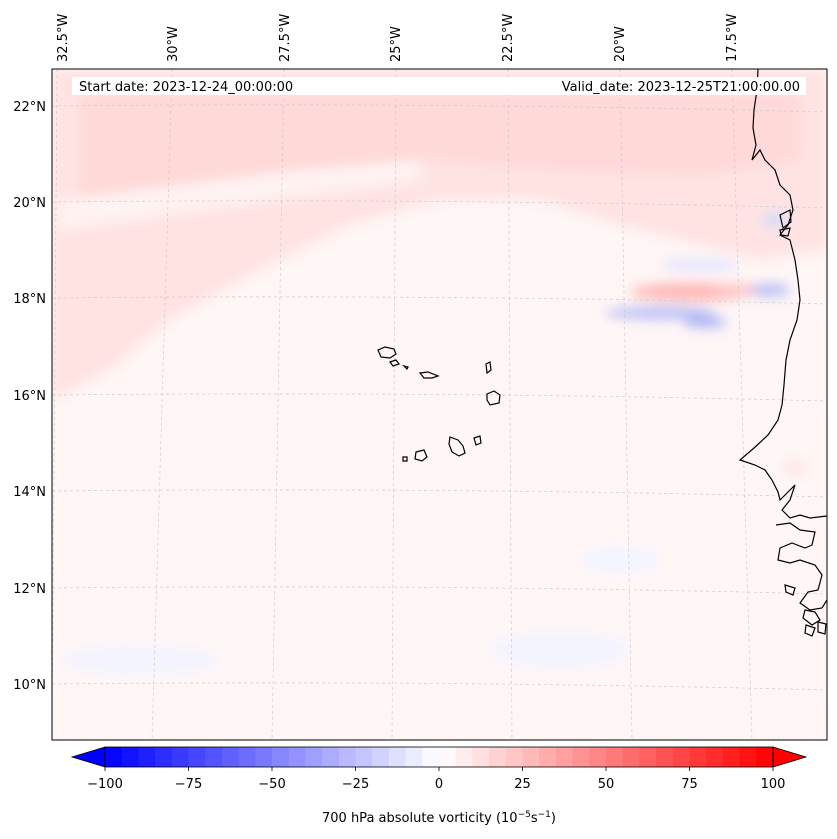 The width and height of the screenshot is (837, 839). I want to click on island-santa-luzia, so click(405, 367).